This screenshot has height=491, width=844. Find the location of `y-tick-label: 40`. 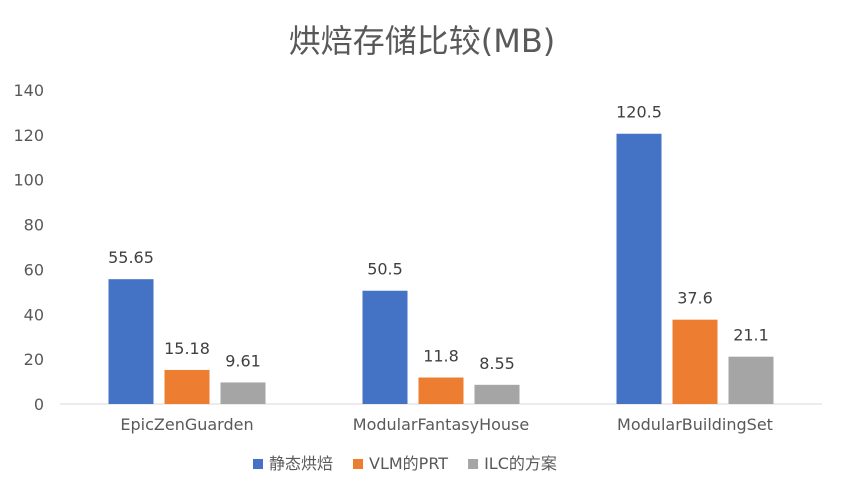

y-tick-label: 40 is located at coordinates (34, 314).